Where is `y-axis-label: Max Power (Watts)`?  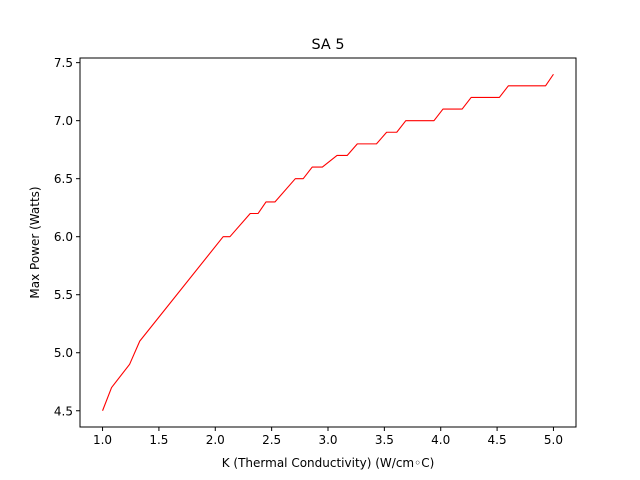 y-axis-label: Max Power (Watts) is located at coordinates (35, 242).